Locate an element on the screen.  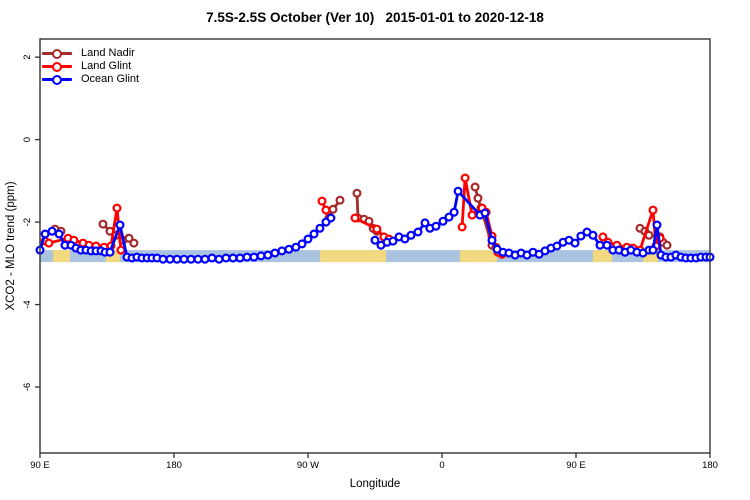
legend-item-land-nadir: Land Nadir is located at coordinates (90, 53).